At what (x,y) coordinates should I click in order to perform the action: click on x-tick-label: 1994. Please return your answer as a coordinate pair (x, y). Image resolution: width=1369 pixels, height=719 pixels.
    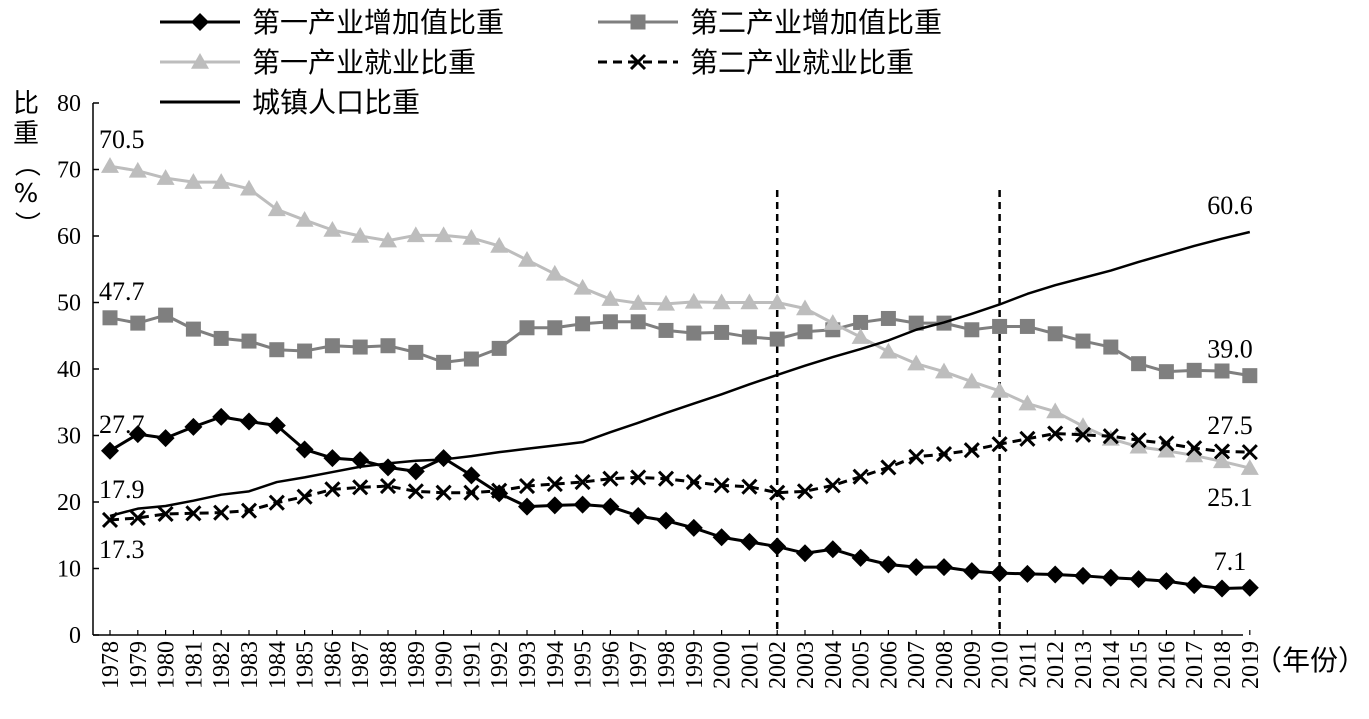
    Looking at the image, I should click on (556, 665).